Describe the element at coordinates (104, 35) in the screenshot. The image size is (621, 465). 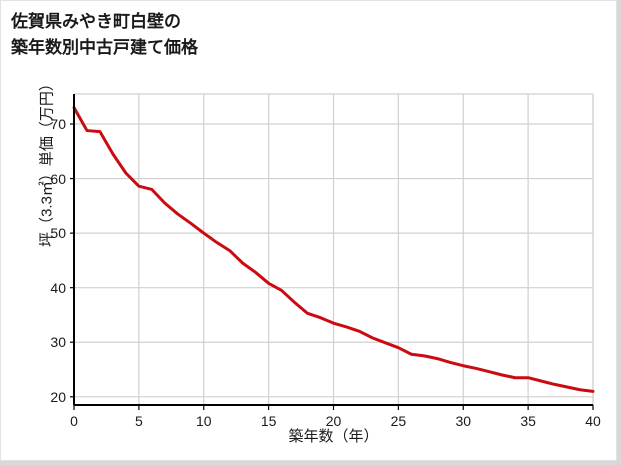
I see `chart-title: 佐賀県みやき町白壁の 築年数別中古戸建て価格` at that location.